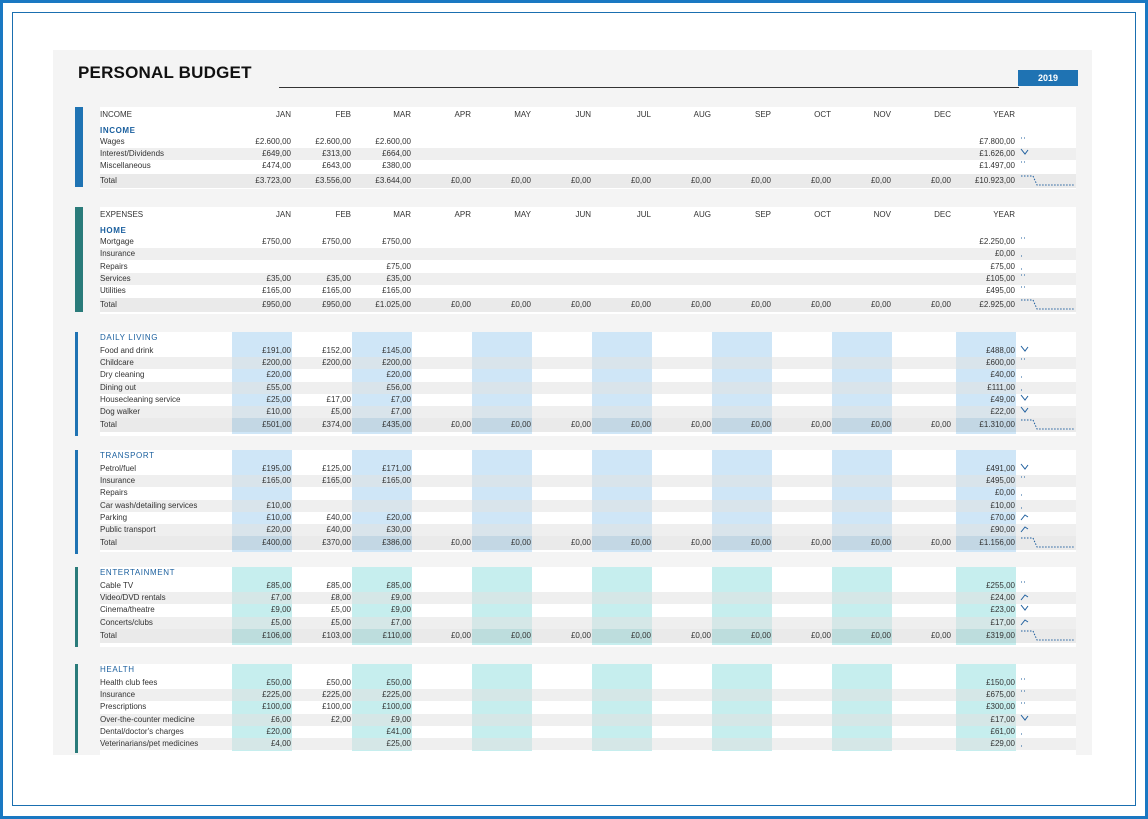  What do you see at coordinates (1048, 78) in the screenshot?
I see `year-badge: 2019` at bounding box center [1048, 78].